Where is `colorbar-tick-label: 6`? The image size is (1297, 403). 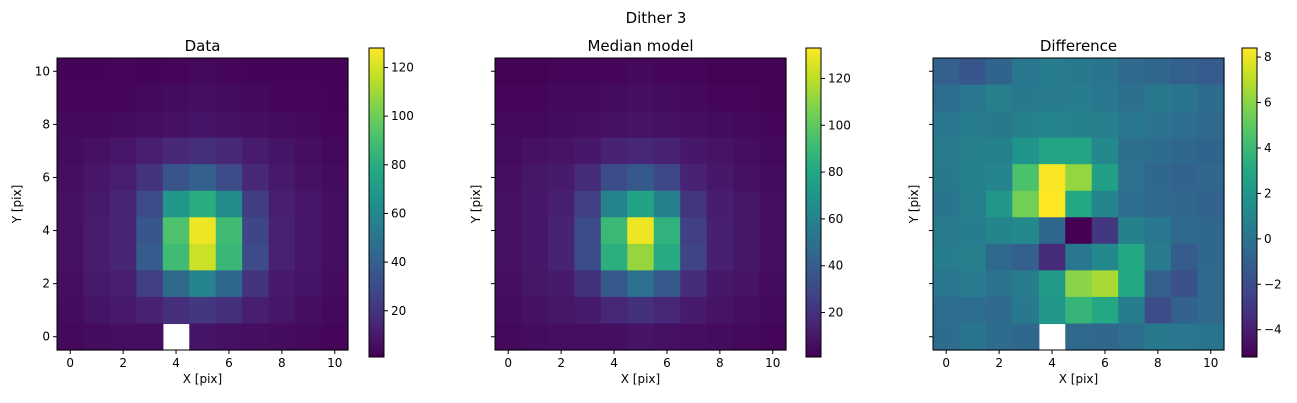 colorbar-tick-label: 6 is located at coordinates (1268, 103).